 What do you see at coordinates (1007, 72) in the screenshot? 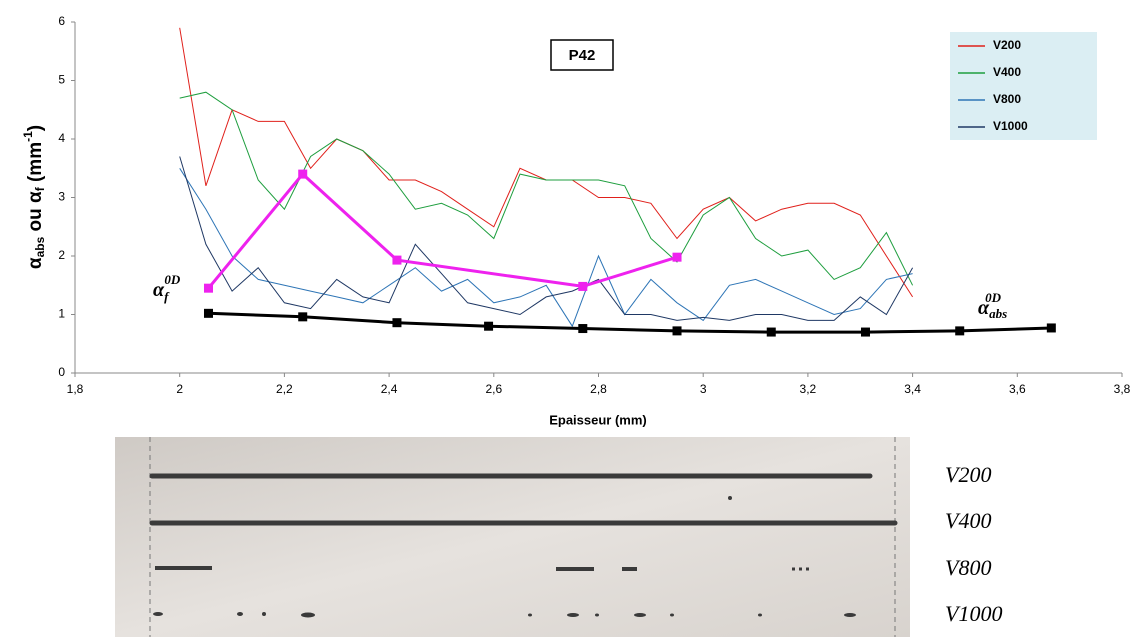
I see `legend-label: V400` at bounding box center [1007, 72].